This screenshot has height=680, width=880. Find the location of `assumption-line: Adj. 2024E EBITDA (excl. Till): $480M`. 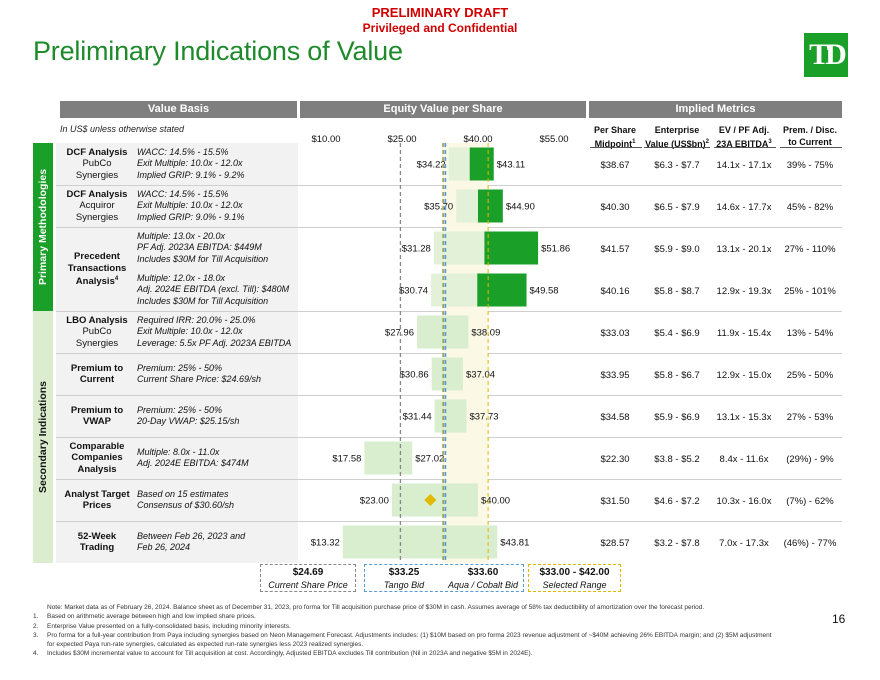

assumption-line: Adj. 2024E EBITDA (excl. Till): $480M is located at coordinates (213, 289).